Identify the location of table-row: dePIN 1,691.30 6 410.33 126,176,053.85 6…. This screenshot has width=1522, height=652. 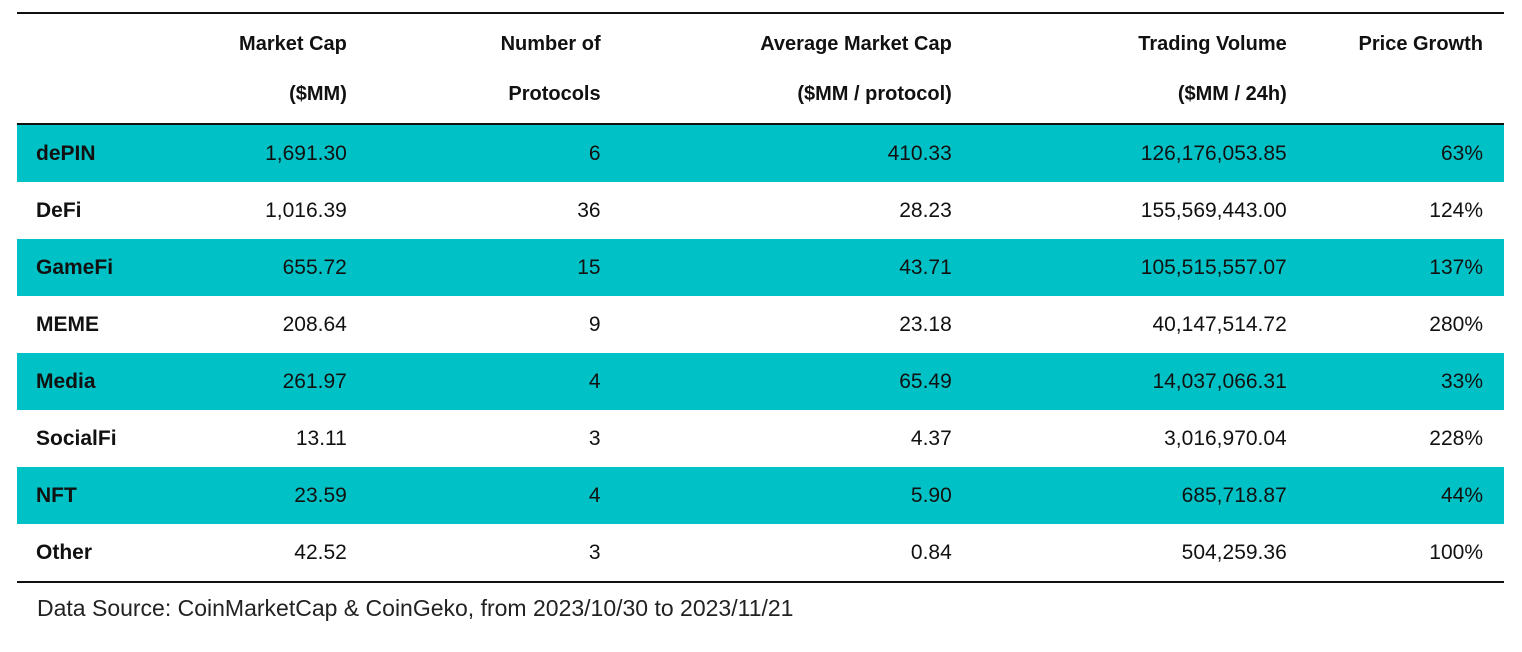
(760, 153).